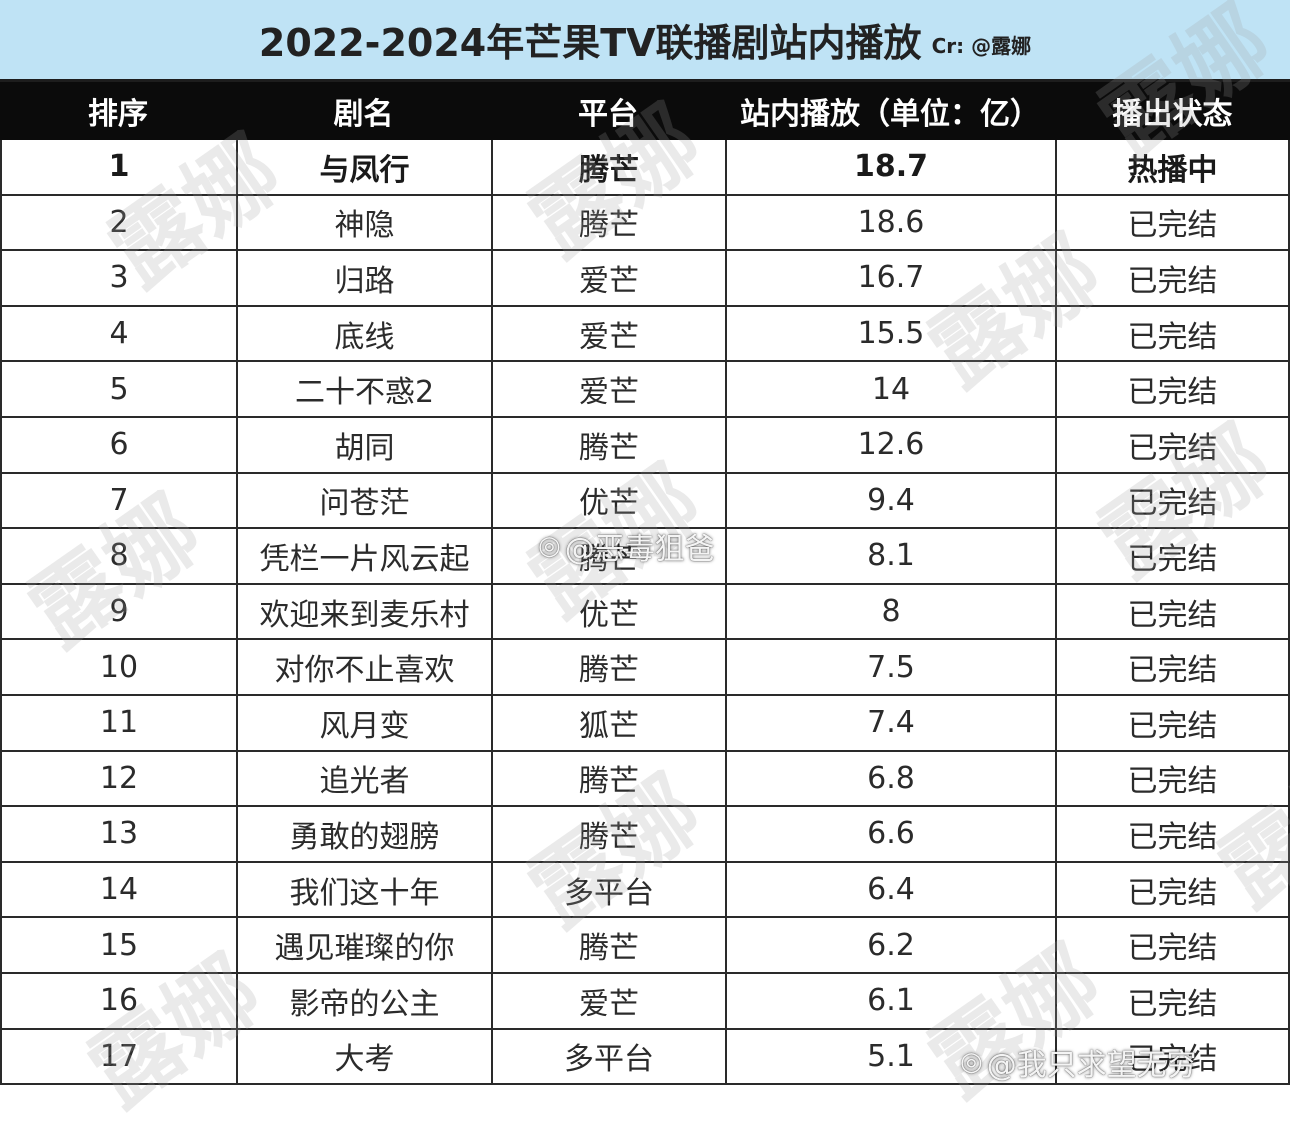 The width and height of the screenshot is (1290, 1130). I want to click on table-row: 9 欢迎来到麦乐村 优芒 8 已完结, so click(645, 612).